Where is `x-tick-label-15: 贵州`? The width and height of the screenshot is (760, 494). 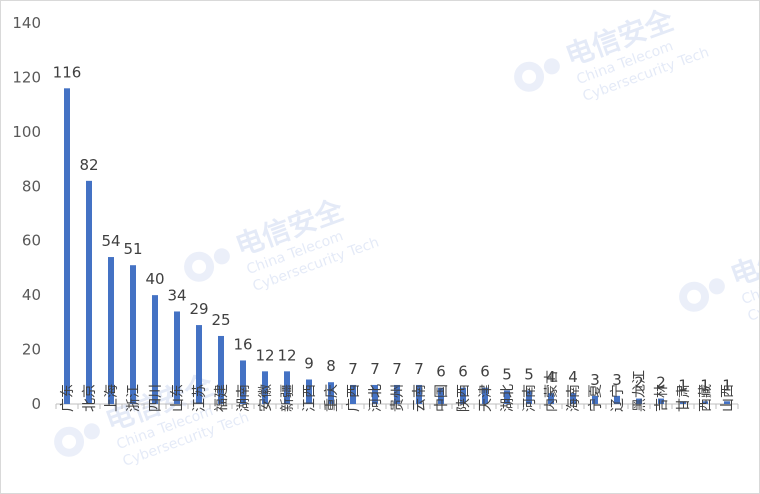 x-tick-label-15: 贵州 is located at coordinates (398, 398).